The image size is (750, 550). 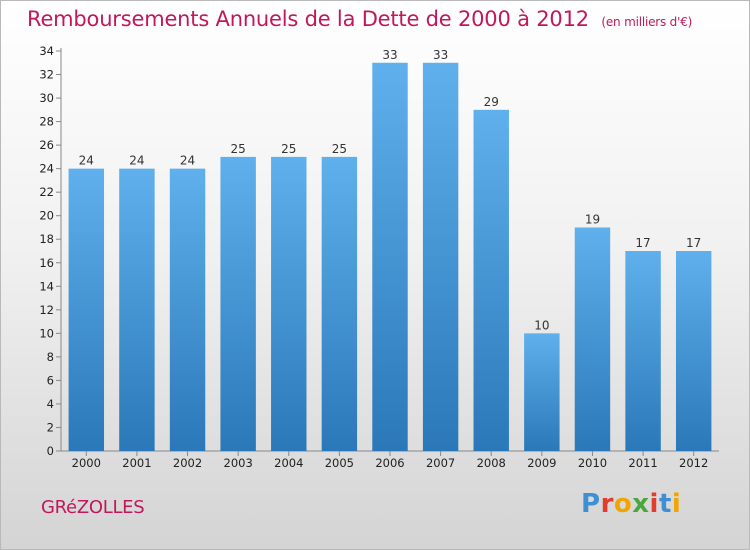 I want to click on unit-note: (en milliers d'€), so click(x=647, y=22).